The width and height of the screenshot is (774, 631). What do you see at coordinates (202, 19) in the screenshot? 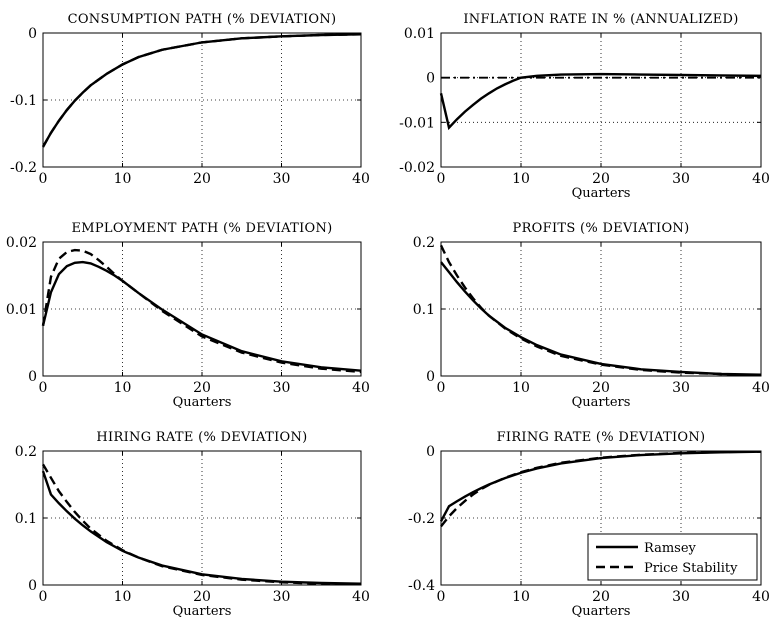
I see `panel-title: CONSUMPTION PATH (% DEVIATION)` at bounding box center [202, 19].